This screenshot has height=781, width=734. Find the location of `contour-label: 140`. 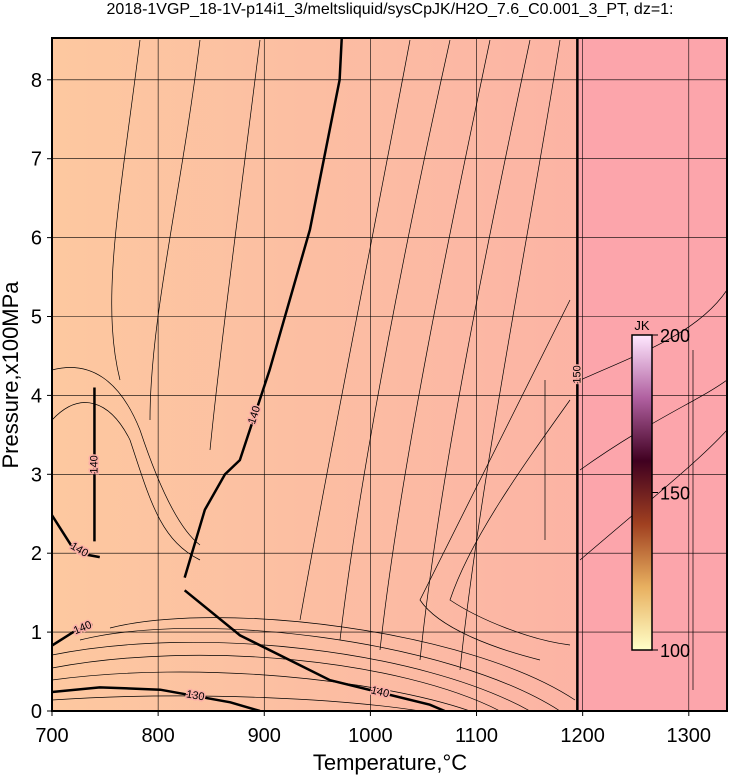

contour-label: 140 is located at coordinates (94, 464).